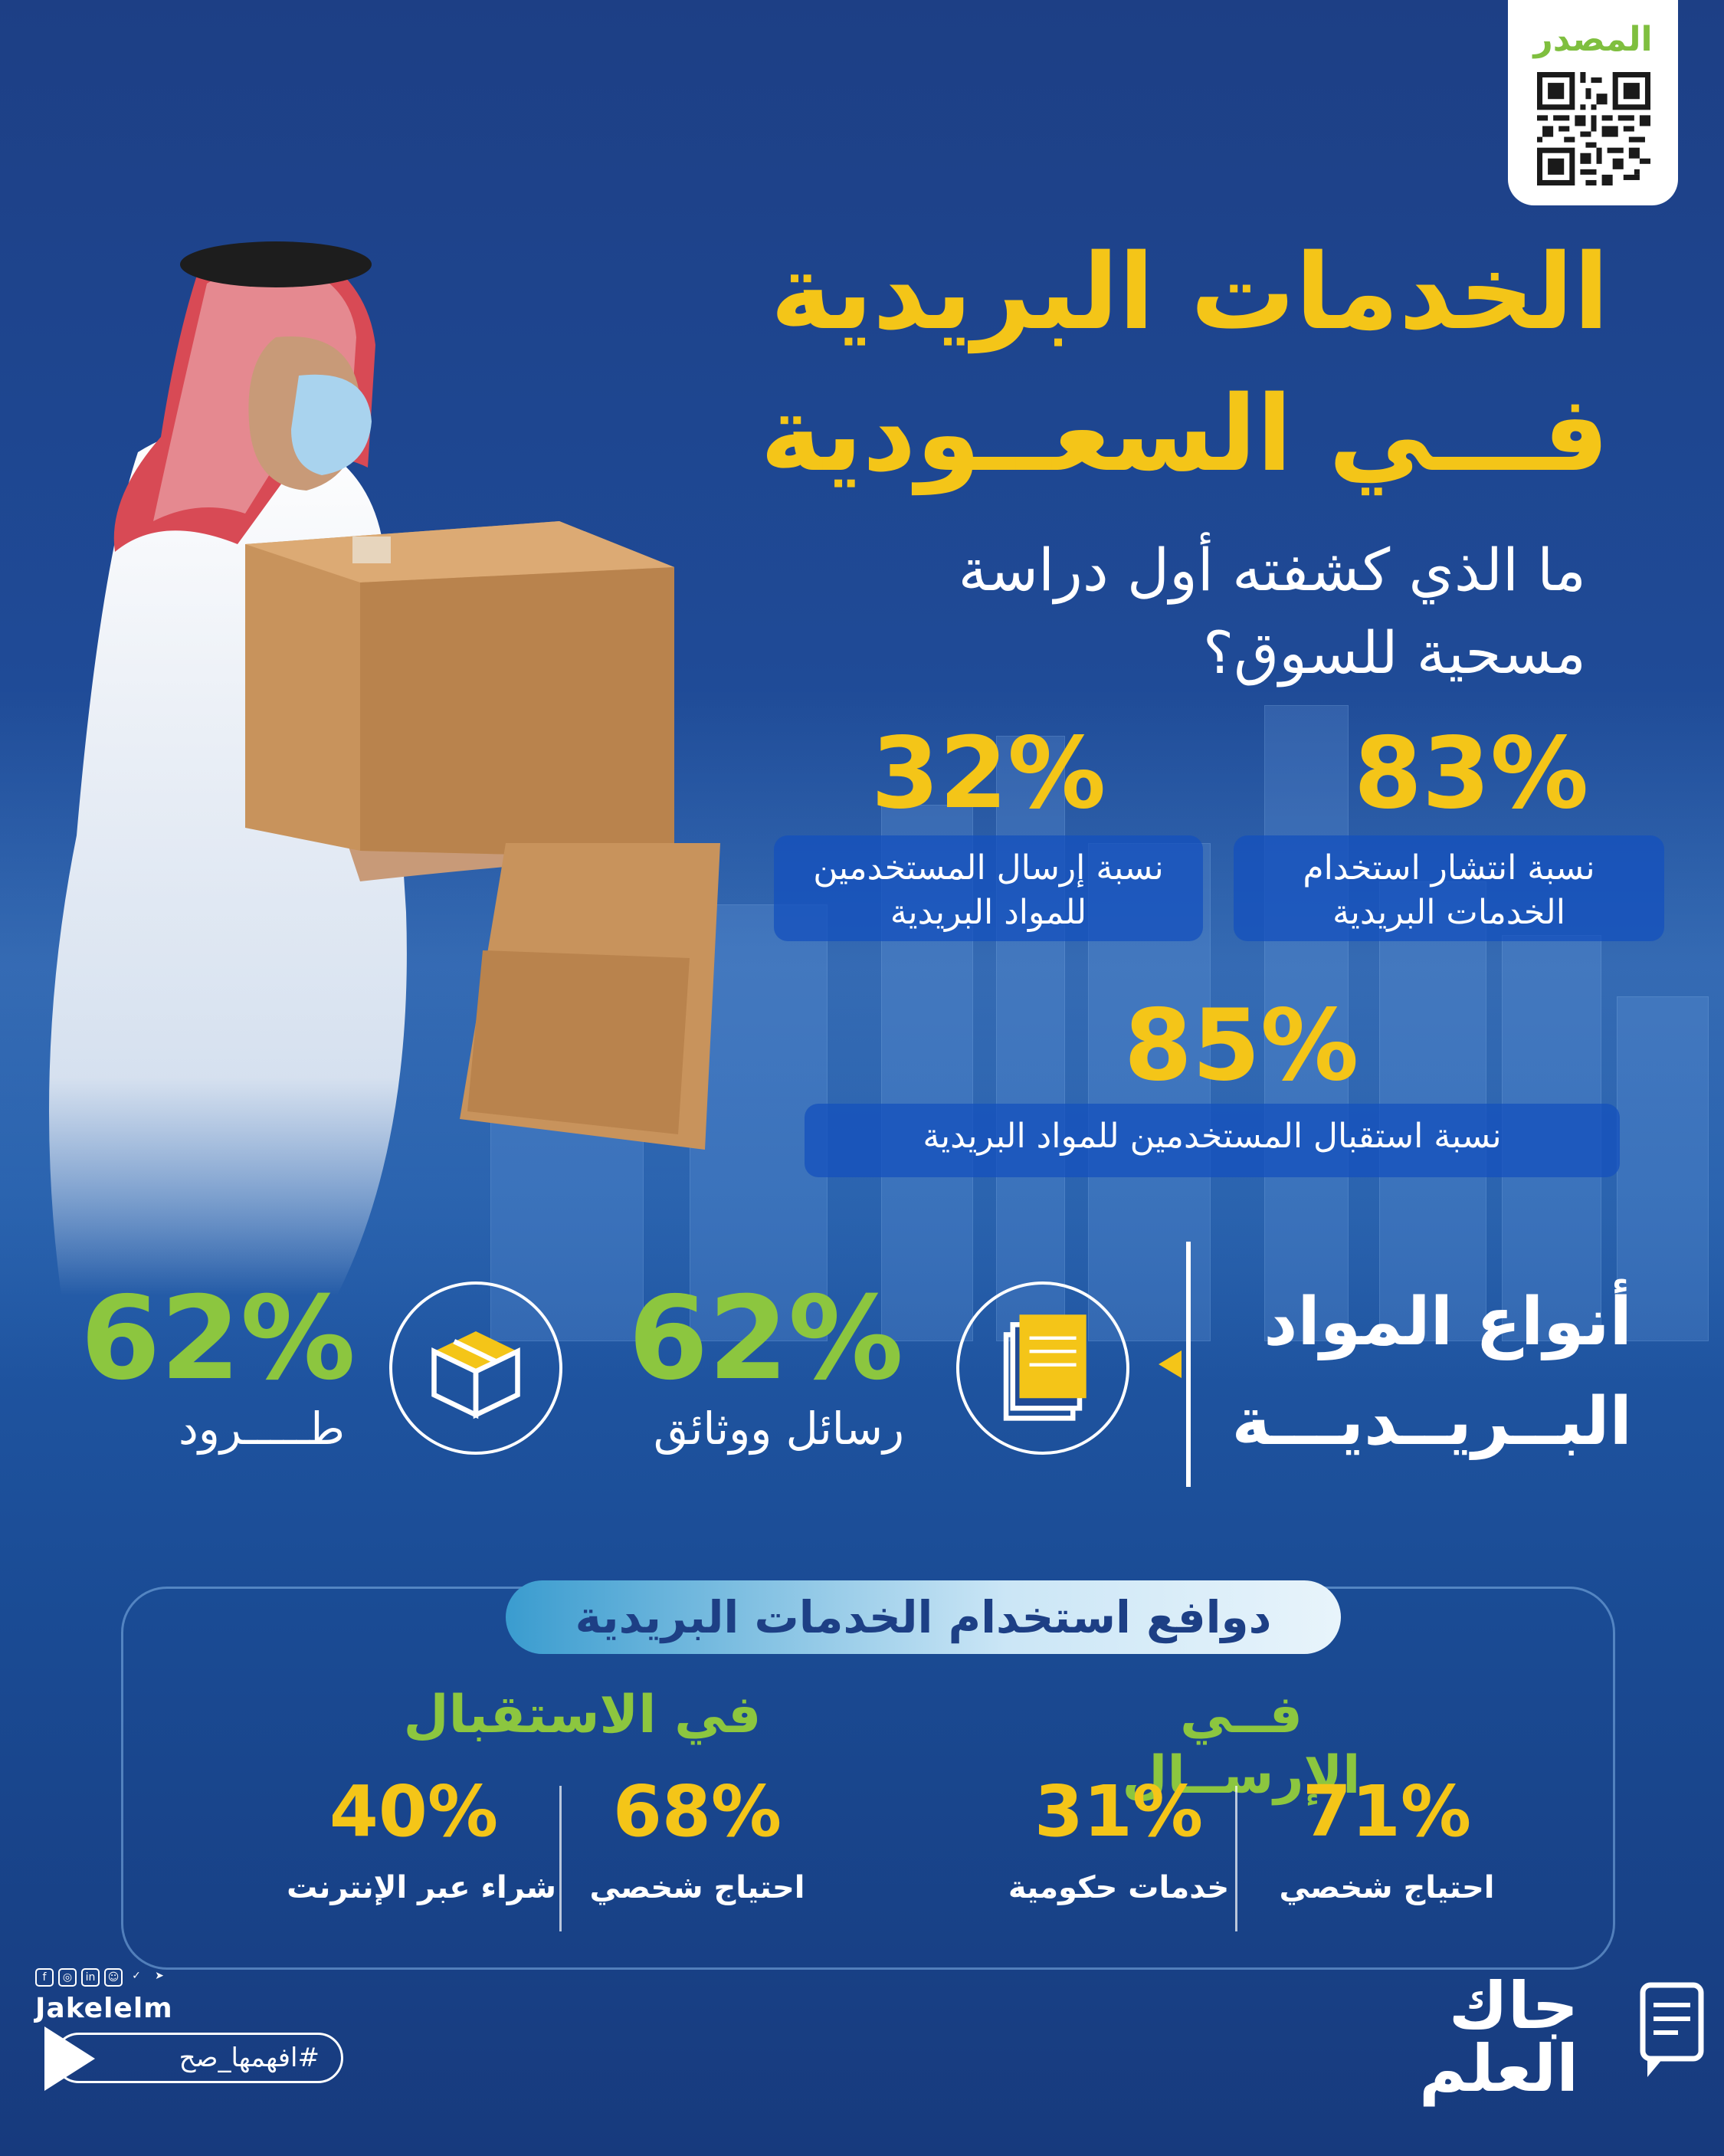  Describe the element at coordinates (414, 1811) in the screenshot. I see `receiving-online-value: 40%` at that location.